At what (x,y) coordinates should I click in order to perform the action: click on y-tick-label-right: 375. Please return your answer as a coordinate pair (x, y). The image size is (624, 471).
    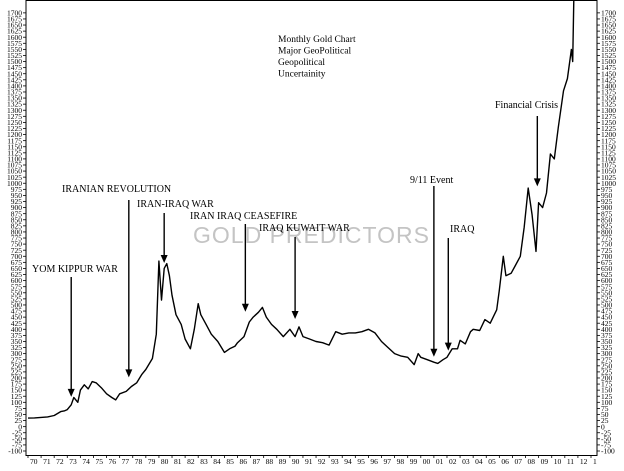
    Looking at the image, I should click on (607, 335).